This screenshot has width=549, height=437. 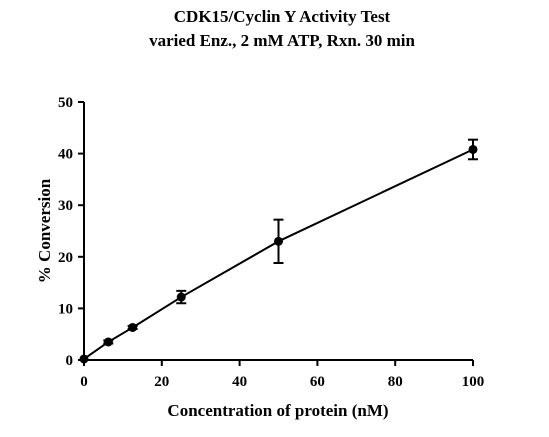 What do you see at coordinates (317, 382) in the screenshot?
I see `x-tick-label: 60` at bounding box center [317, 382].